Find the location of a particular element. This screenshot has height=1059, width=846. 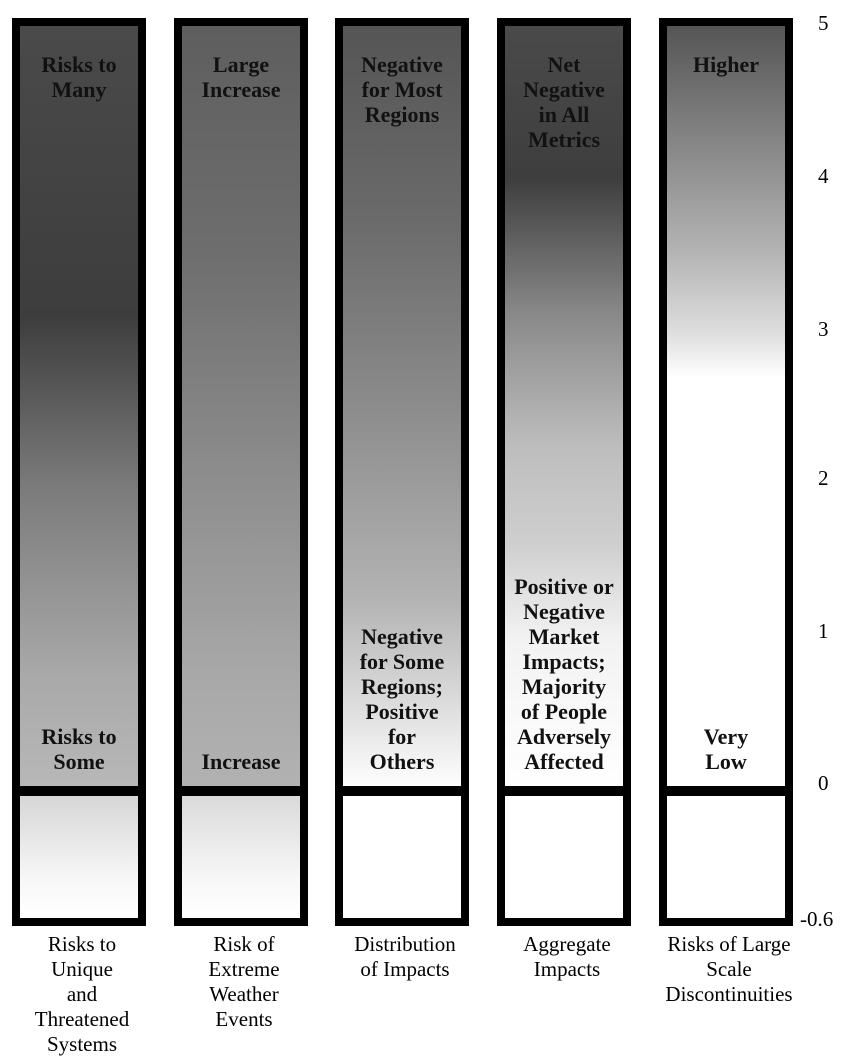

axis-tick-label: 4 is located at coordinates (823, 176).